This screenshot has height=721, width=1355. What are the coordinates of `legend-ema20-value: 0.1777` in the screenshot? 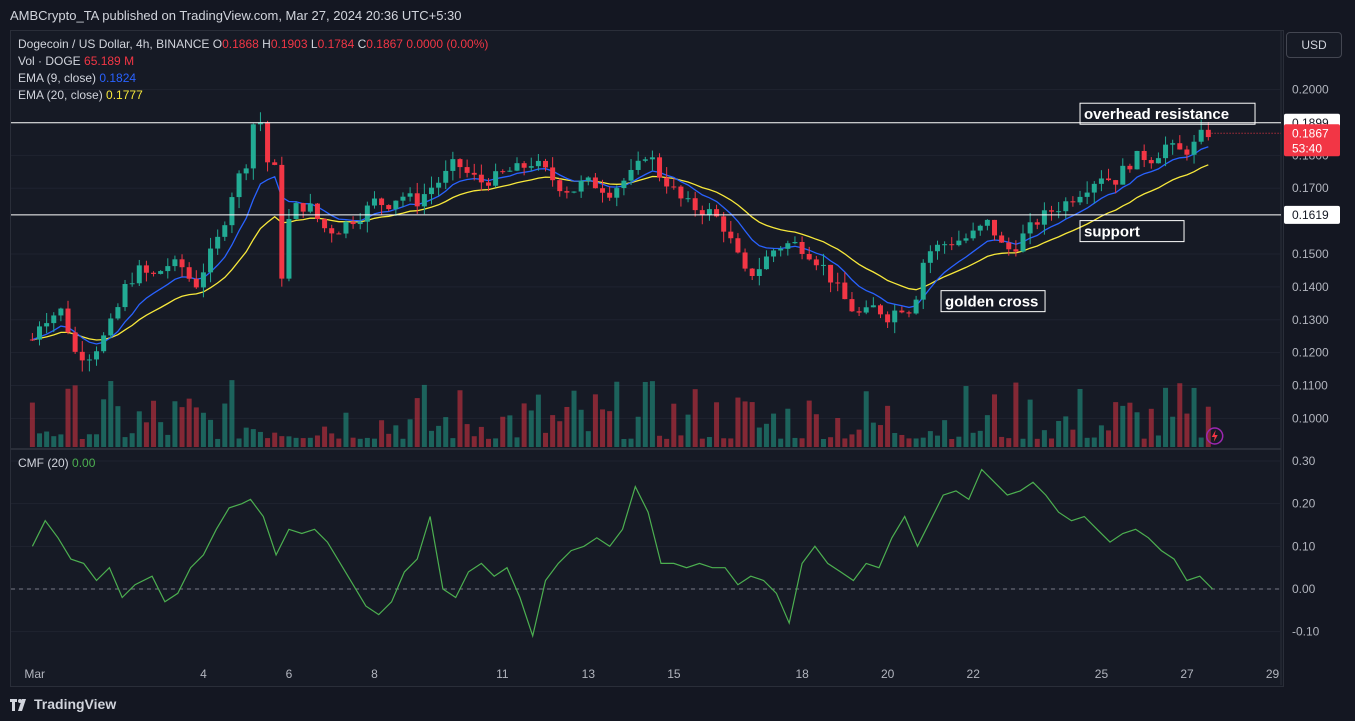 It's located at (124, 95).